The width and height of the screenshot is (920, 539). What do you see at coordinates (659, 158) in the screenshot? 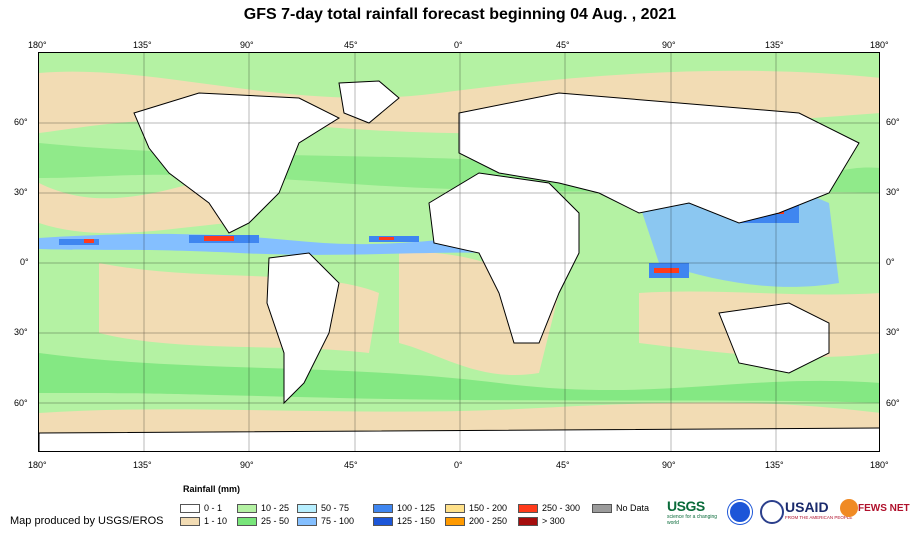
I see `eurasia` at bounding box center [659, 158].